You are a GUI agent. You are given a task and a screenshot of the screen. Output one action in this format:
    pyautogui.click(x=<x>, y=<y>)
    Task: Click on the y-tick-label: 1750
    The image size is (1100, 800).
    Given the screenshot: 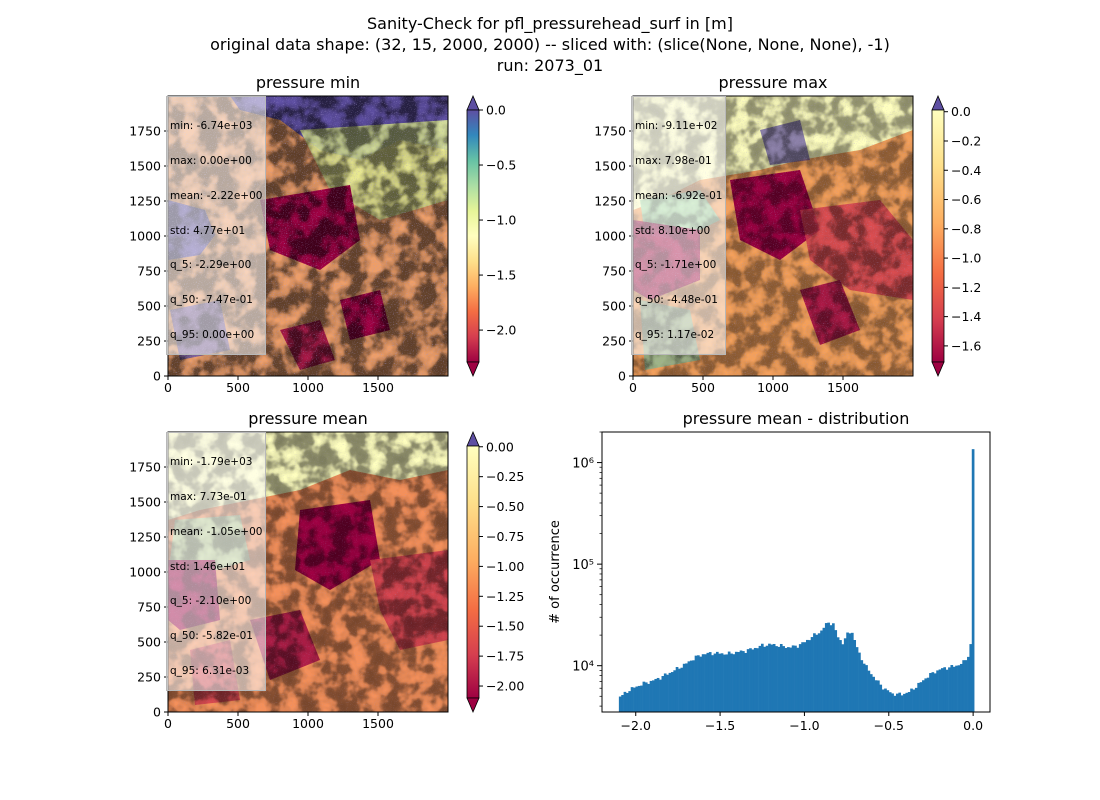 What is the action you would take?
    pyautogui.click(x=145, y=131)
    